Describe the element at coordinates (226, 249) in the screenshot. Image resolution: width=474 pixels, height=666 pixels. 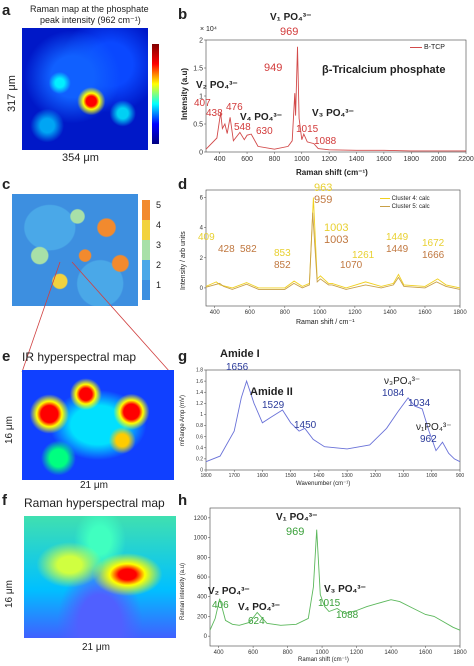
I see `peak-c5: 428` at that location.